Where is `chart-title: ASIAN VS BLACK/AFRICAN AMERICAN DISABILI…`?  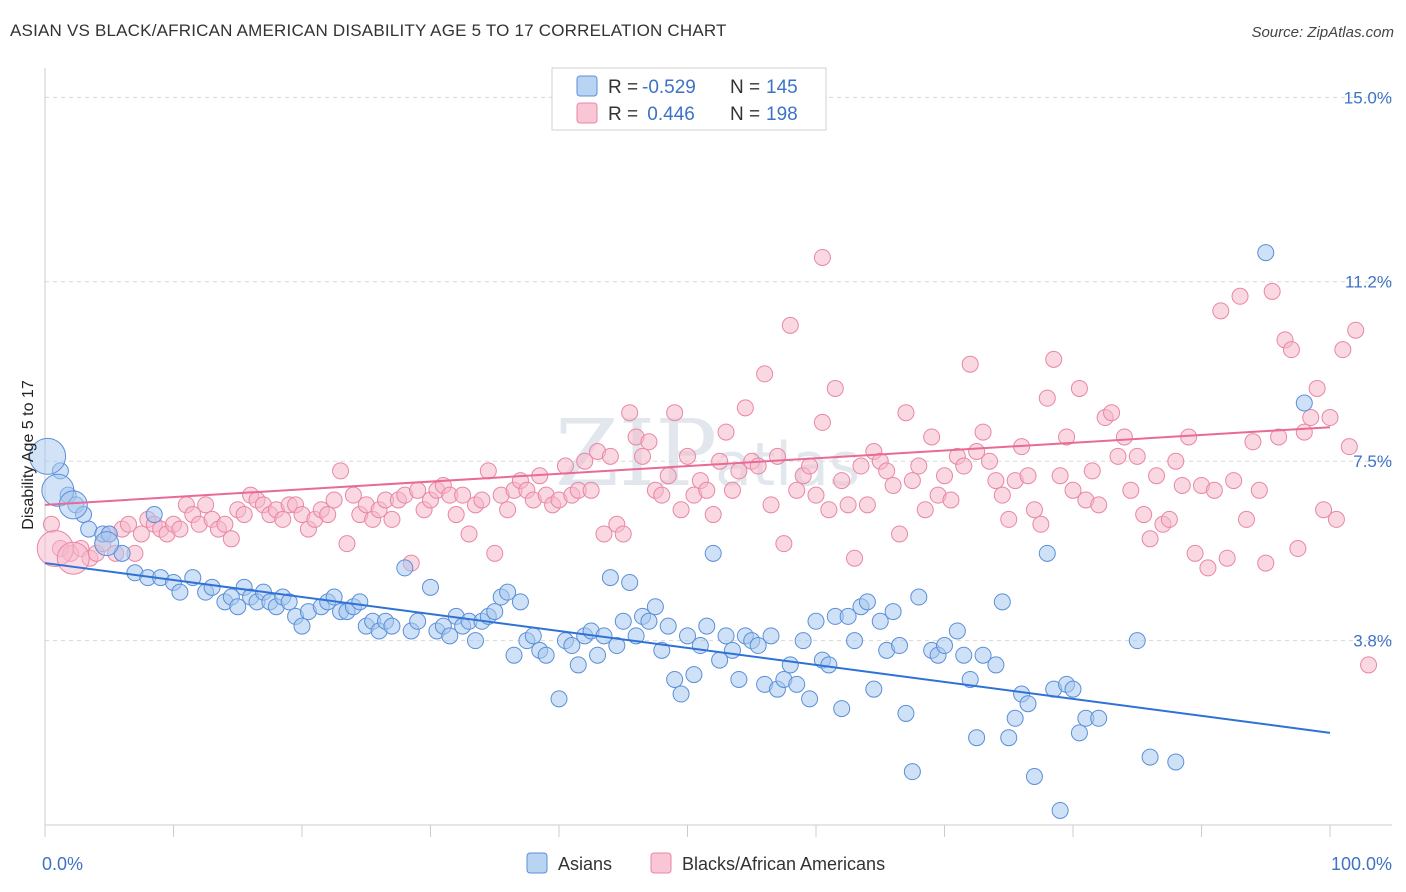 chart-title: ASIAN VS BLACK/AFRICAN AMERICAN DISABILI… is located at coordinates (368, 30).